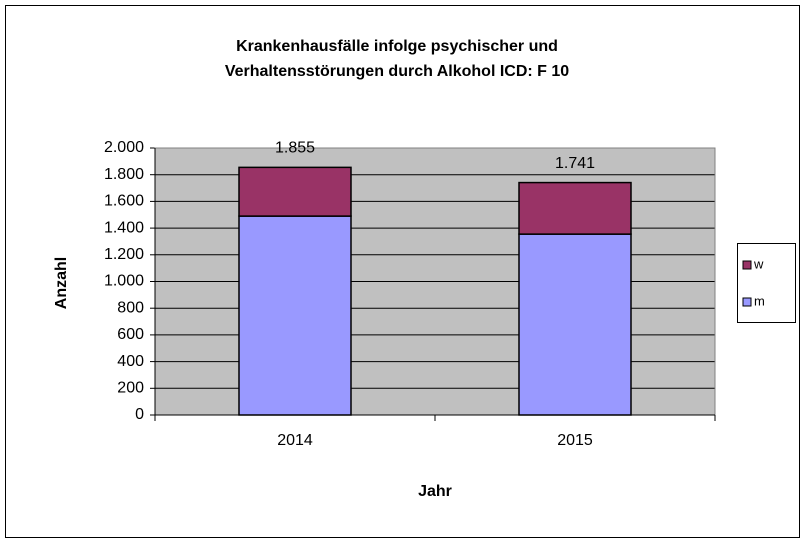  Describe the element at coordinates (766, 283) in the screenshot. I see `legend-box` at that location.